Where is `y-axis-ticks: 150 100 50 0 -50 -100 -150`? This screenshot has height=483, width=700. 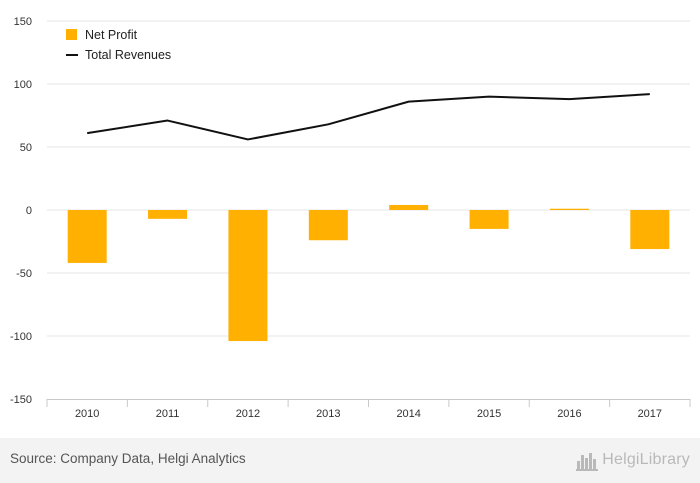
y-axis-ticks: 150 100 50 0 -50 -100 -150 is located at coordinates (21, 211).